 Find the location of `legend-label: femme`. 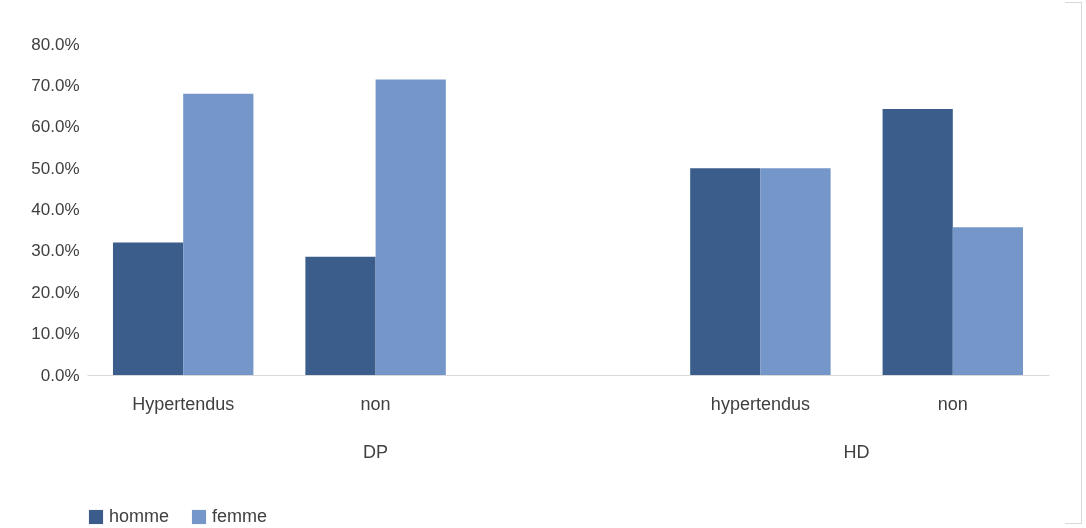

legend-label: femme is located at coordinates (240, 516).